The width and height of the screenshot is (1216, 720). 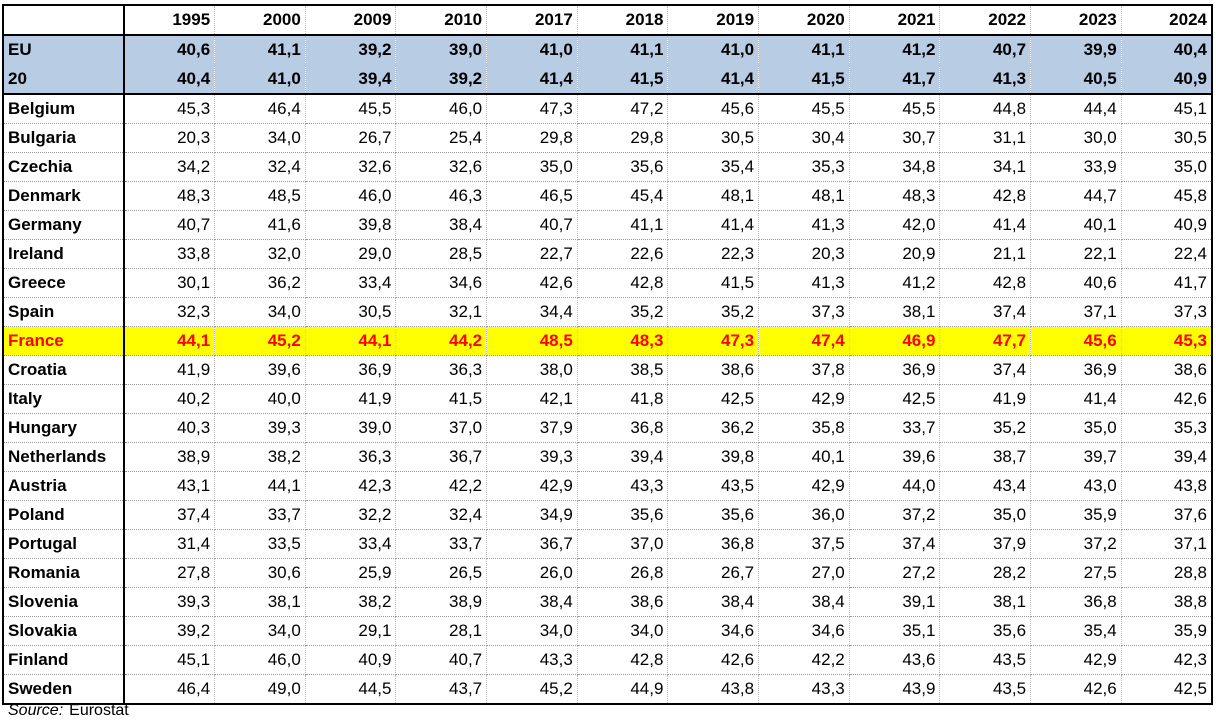 What do you see at coordinates (895, 399) in the screenshot?
I see `value-cell: 42,5` at bounding box center [895, 399].